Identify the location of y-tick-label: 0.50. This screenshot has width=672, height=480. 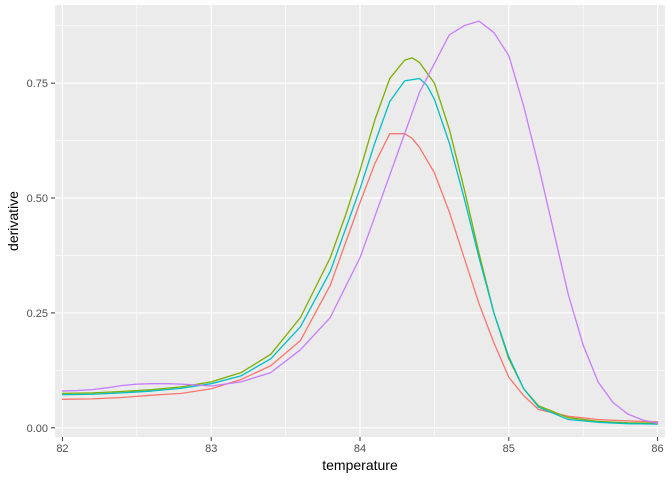
(37, 199).